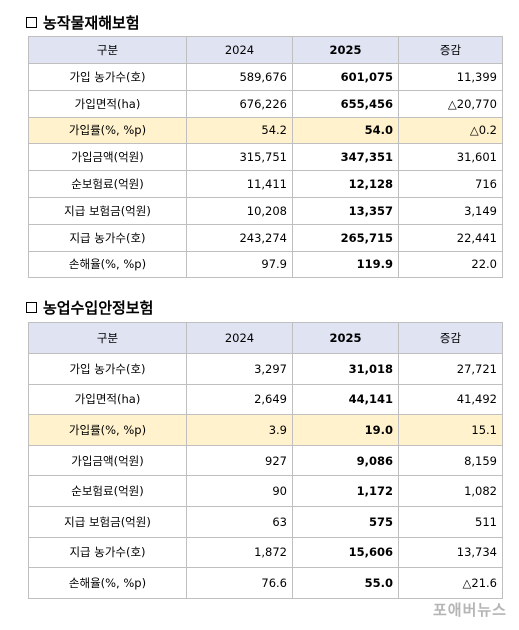 The image size is (519, 630). What do you see at coordinates (345, 210) in the screenshot?
I see `value-2025: 13,357` at bounding box center [345, 210].